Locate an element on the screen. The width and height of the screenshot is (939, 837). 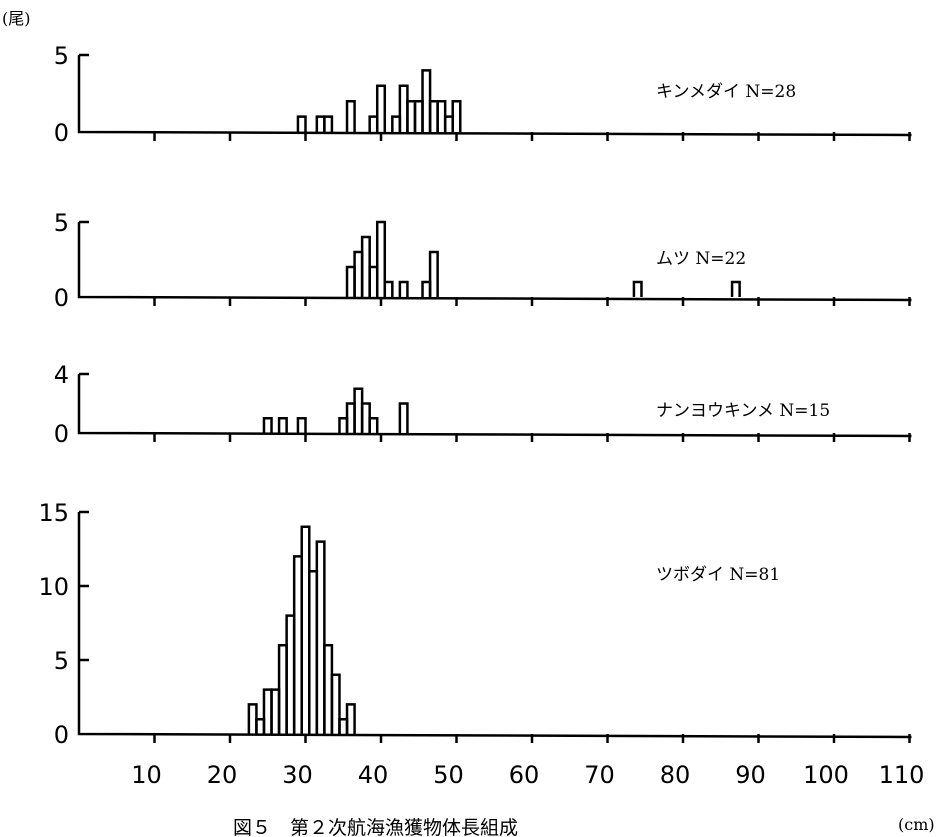
x-tick-labels: 10 20 30 40 50 60 70 80 90 100 110 is located at coordinates (527, 775).